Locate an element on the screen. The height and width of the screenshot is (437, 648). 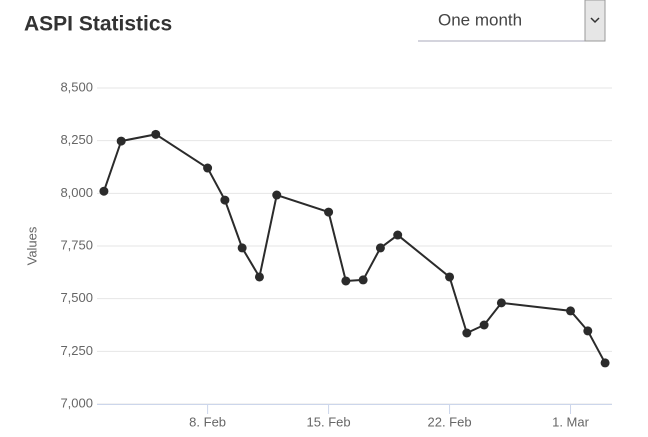
dropdown-text: One month is located at coordinates (480, 19).